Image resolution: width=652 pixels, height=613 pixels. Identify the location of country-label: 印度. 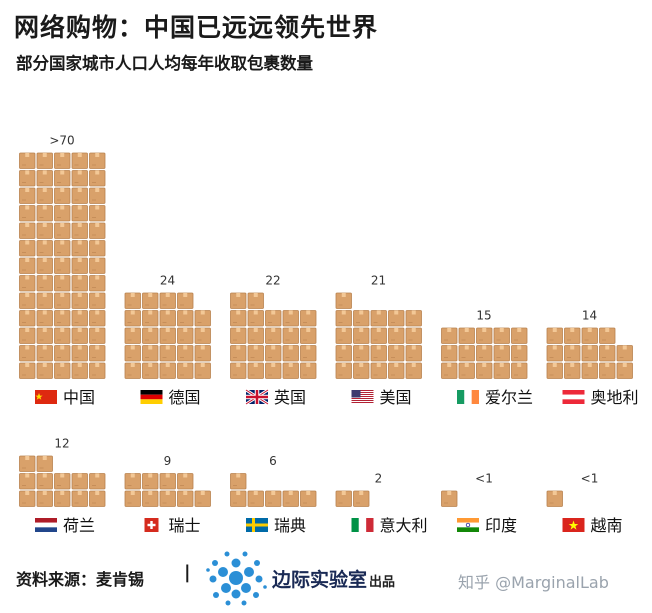
(501, 525).